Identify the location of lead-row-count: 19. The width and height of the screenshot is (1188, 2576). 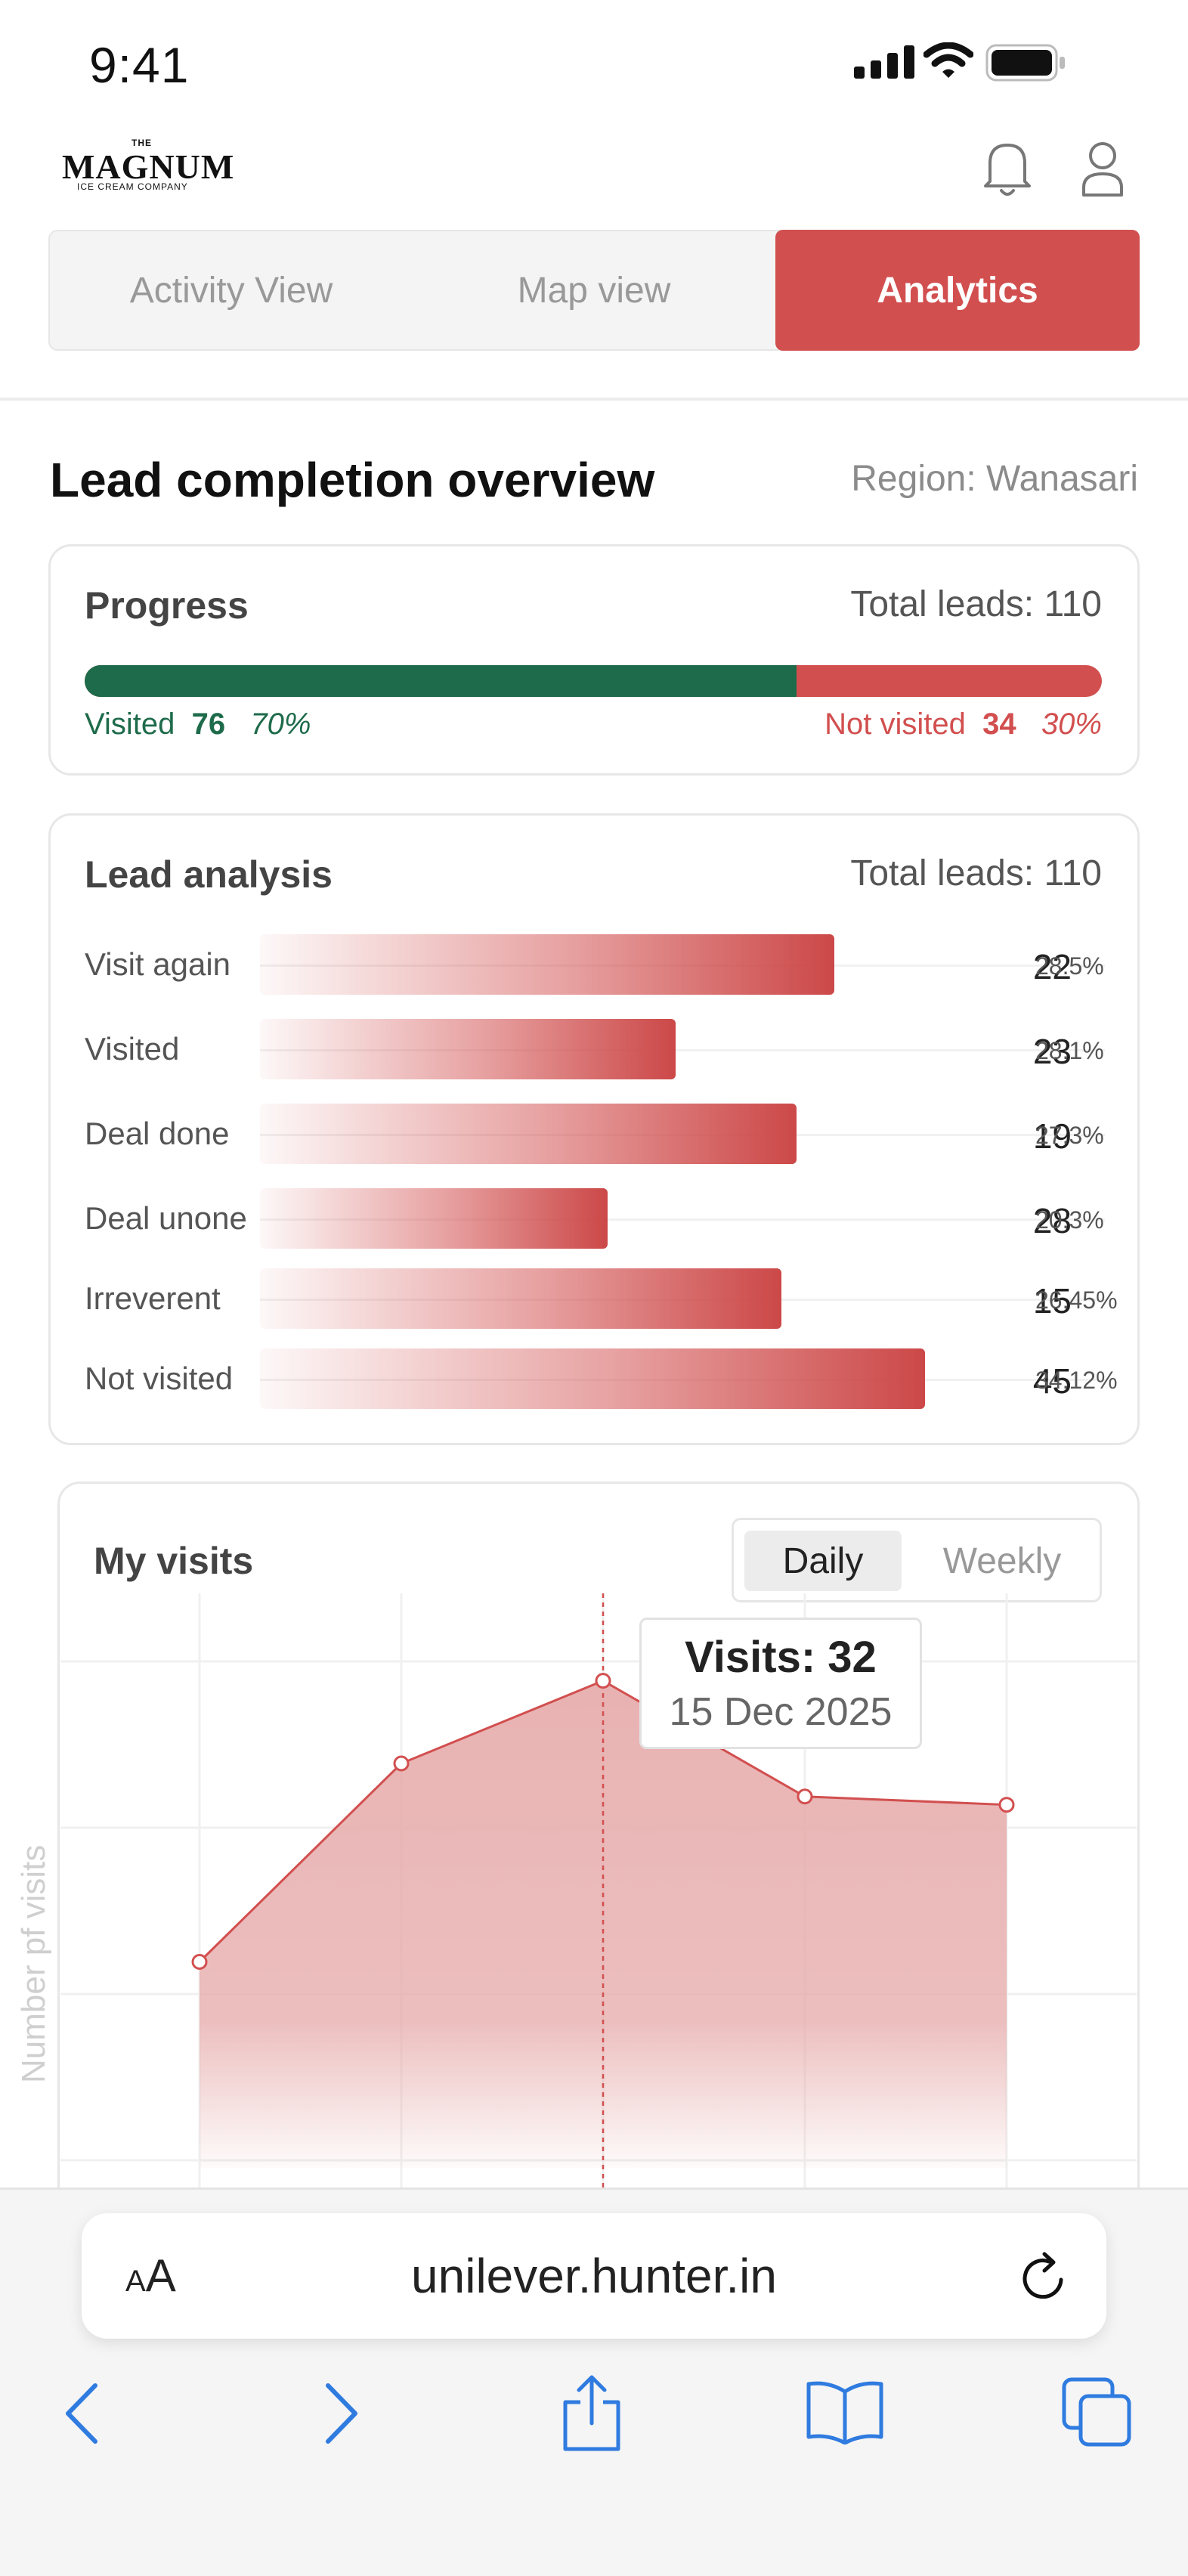
(1052, 1136).